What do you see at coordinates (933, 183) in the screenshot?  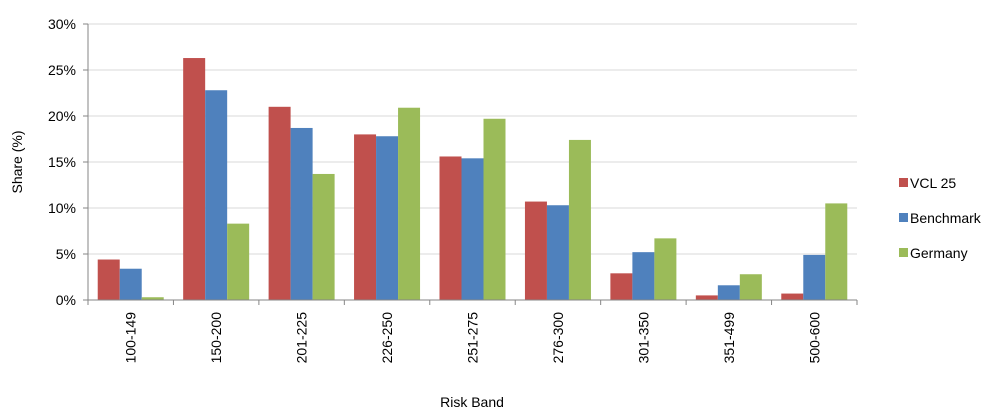 I see `legend-label: VCL 25` at bounding box center [933, 183].